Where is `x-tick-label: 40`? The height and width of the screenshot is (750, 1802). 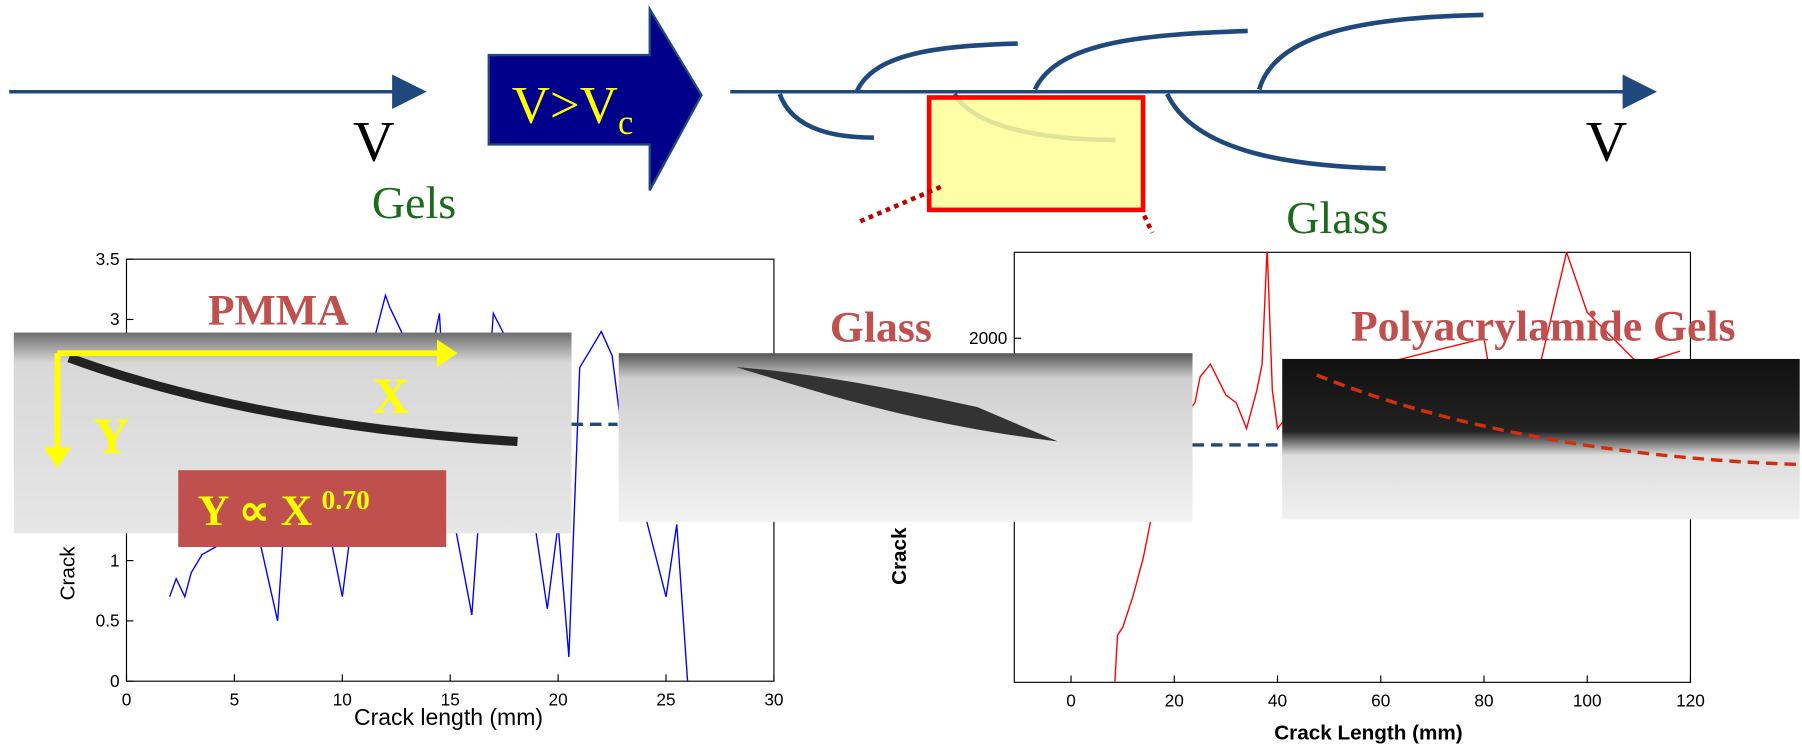
x-tick-label: 40 is located at coordinates (1277, 700).